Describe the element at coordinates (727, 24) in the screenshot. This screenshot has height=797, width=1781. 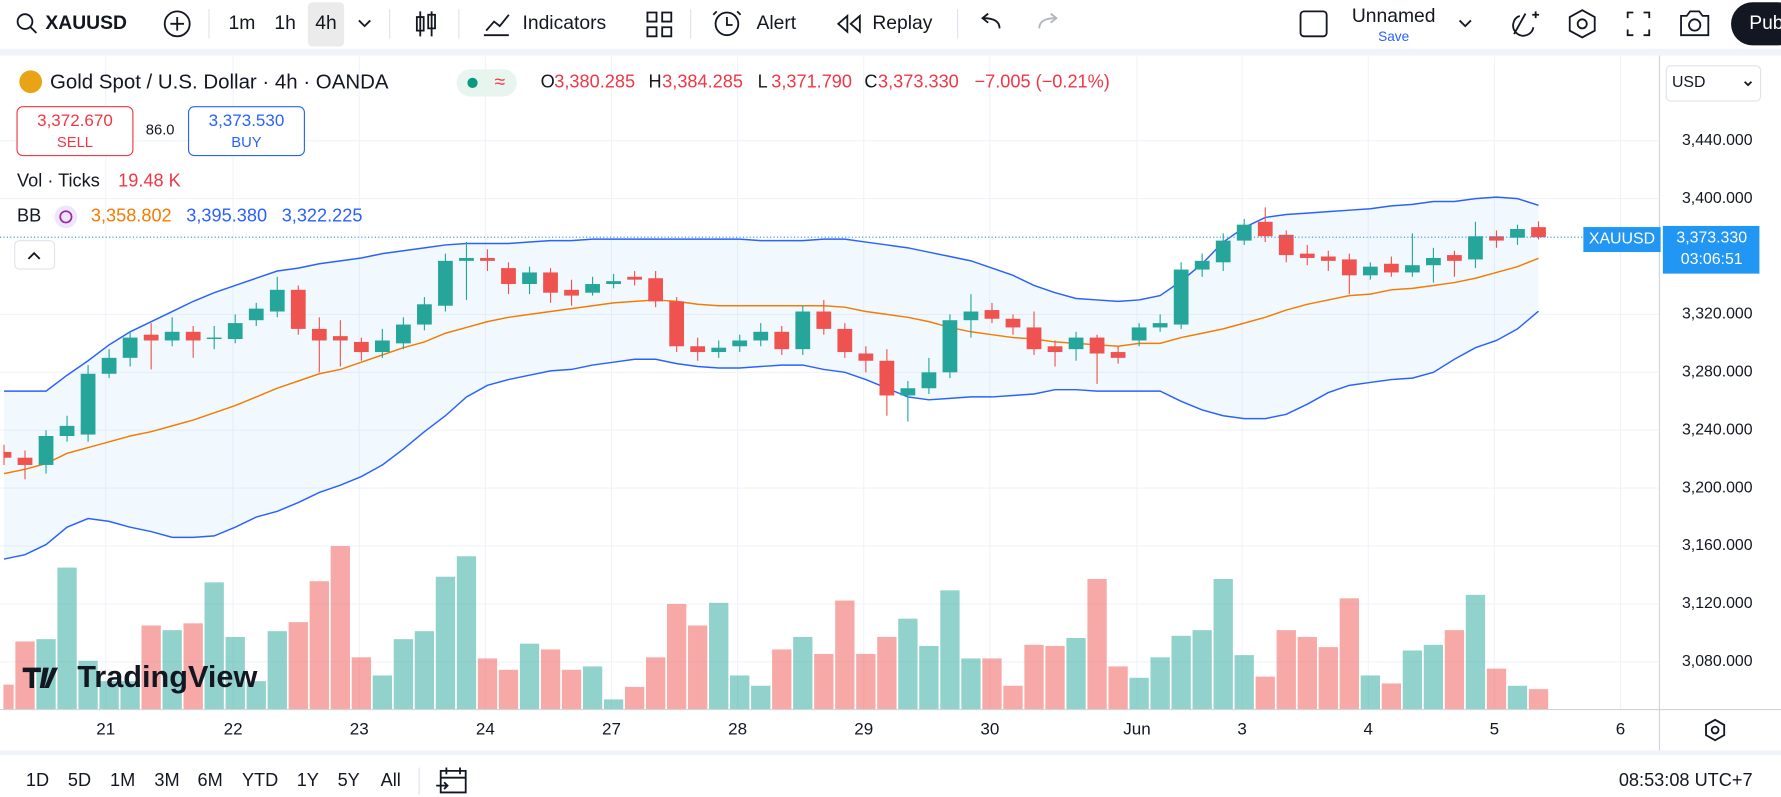
I see `alert-icon` at that location.